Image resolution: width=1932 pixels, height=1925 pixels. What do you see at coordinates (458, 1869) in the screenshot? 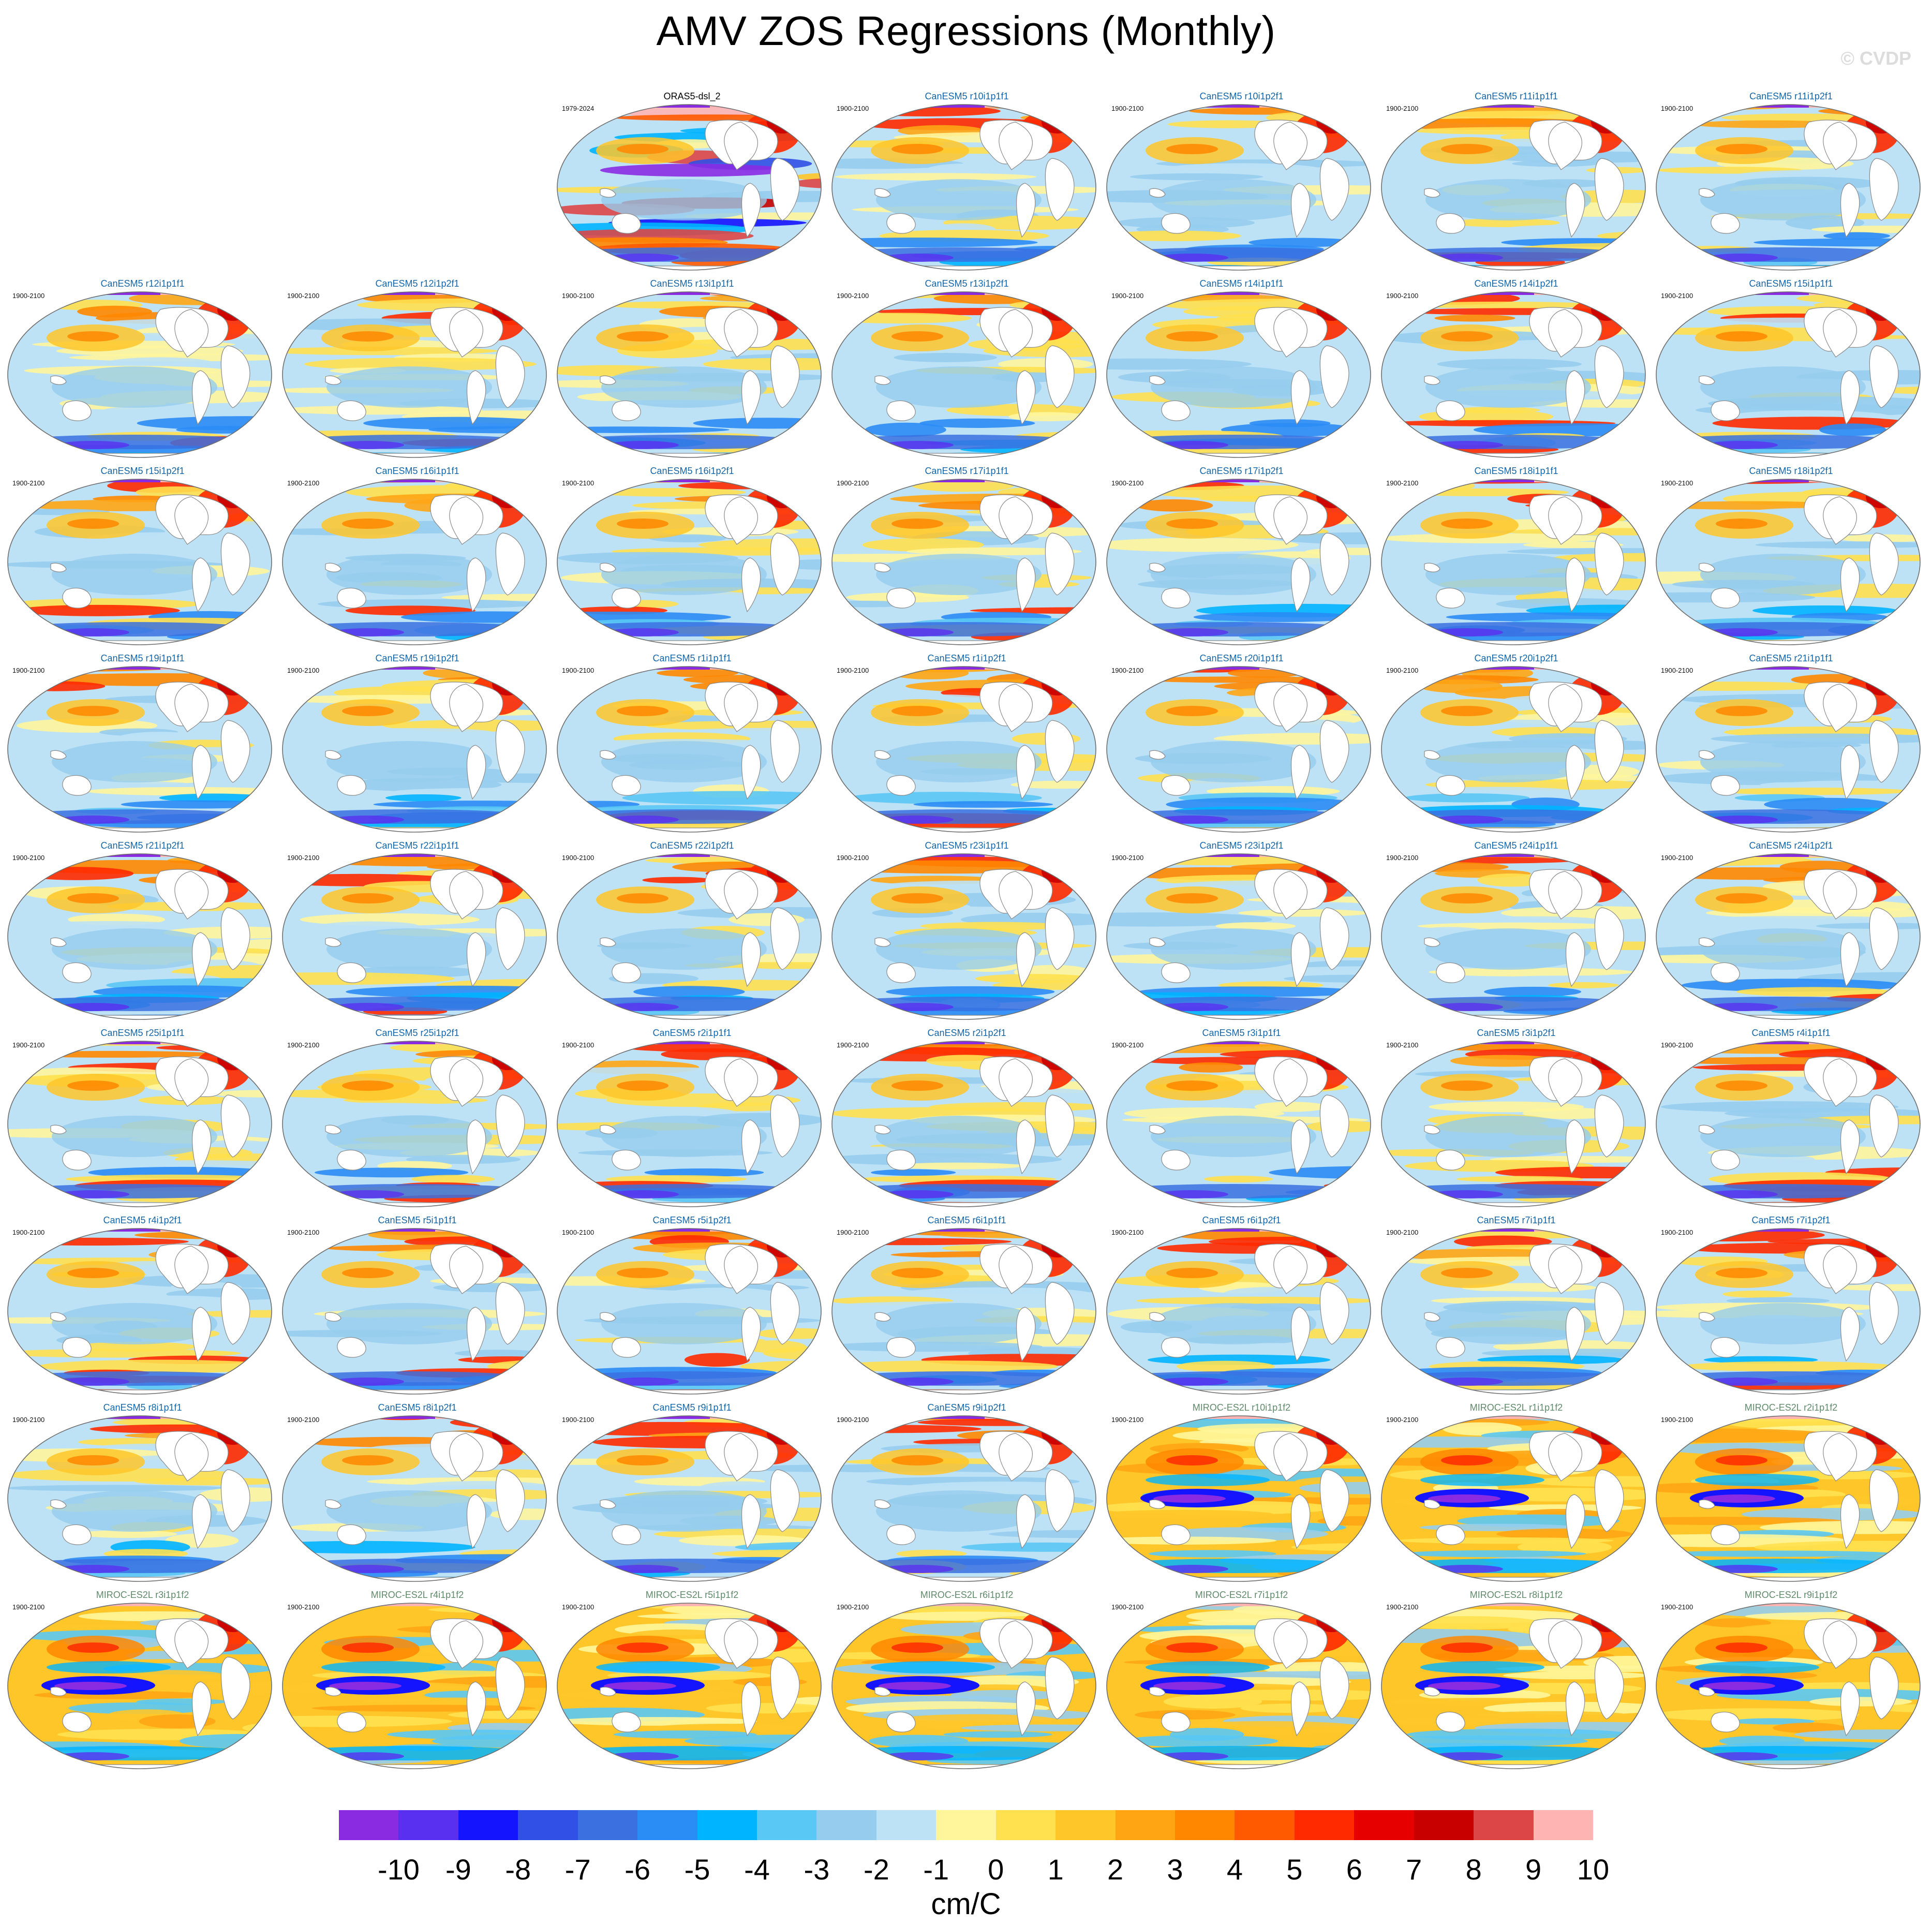
I see `colorbar-tick-label: -9` at bounding box center [458, 1869].